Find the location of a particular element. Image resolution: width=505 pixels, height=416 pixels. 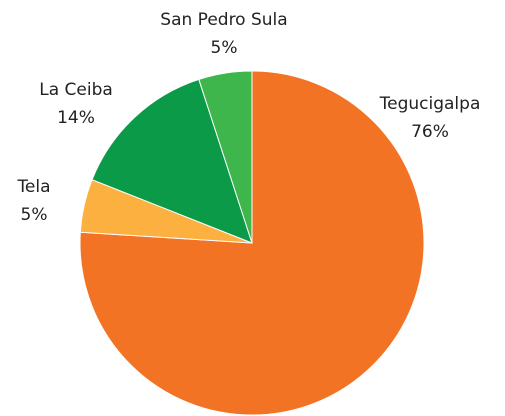

slice-label: La Ceiba is located at coordinates (76, 90).